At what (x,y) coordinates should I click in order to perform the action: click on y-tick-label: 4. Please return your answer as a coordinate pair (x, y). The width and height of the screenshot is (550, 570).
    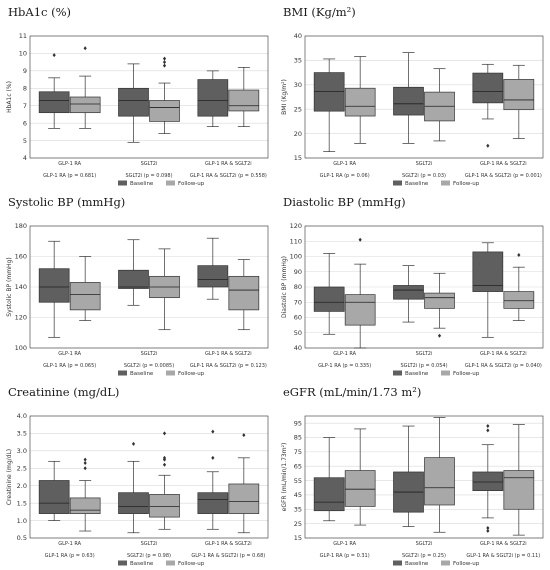
    Looking at the image, I should click on (25, 158).